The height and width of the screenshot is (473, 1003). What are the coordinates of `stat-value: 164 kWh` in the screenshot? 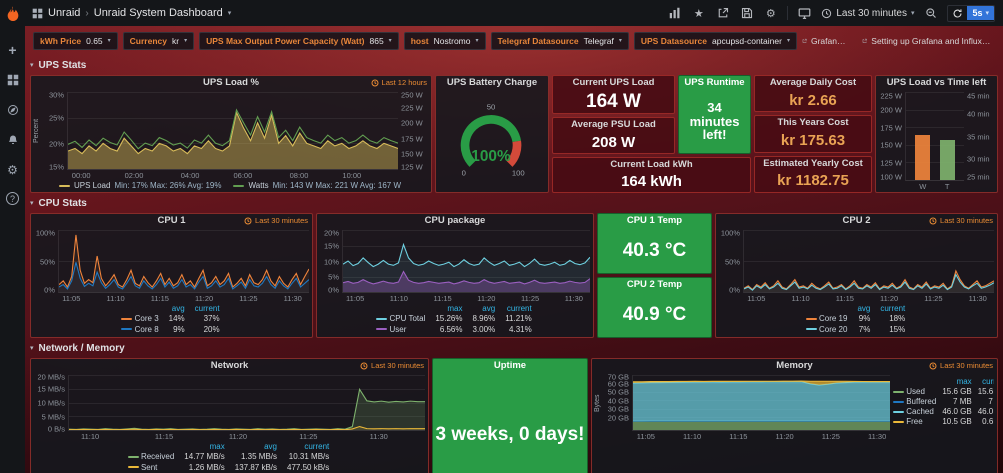 It's located at (651, 182).